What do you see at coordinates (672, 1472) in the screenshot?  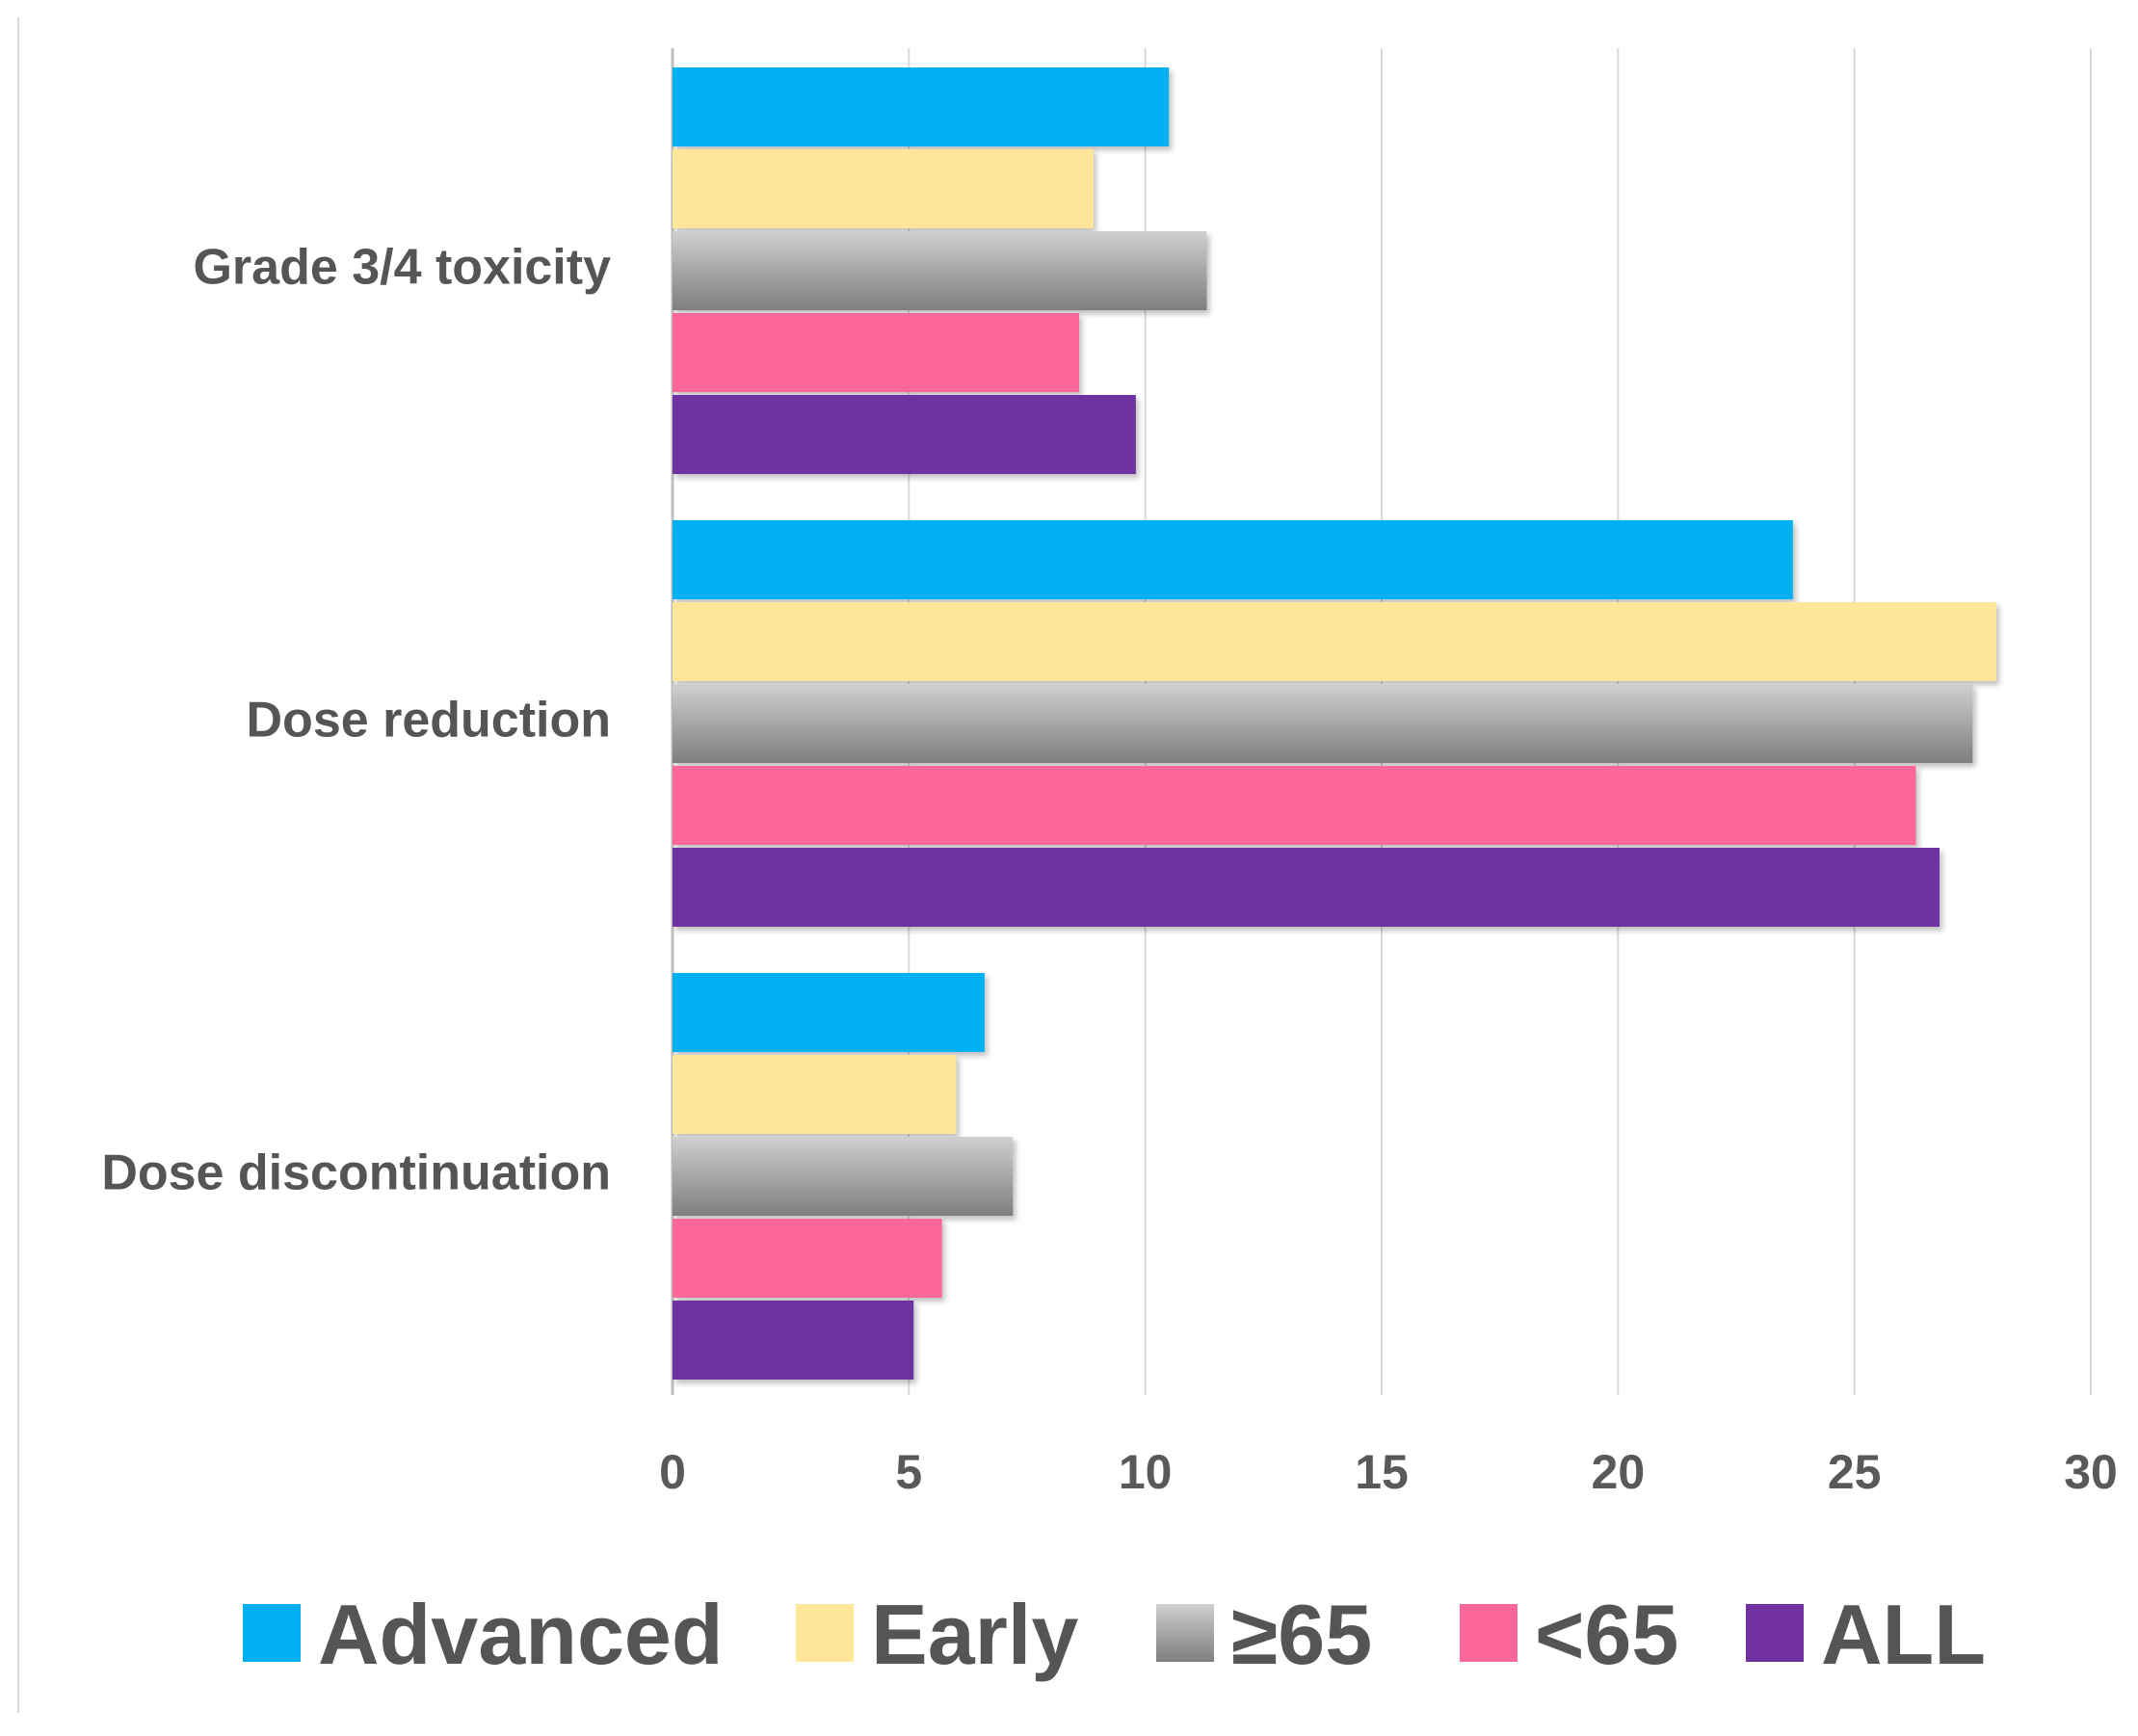 I see `x-tick-label: 0` at bounding box center [672, 1472].